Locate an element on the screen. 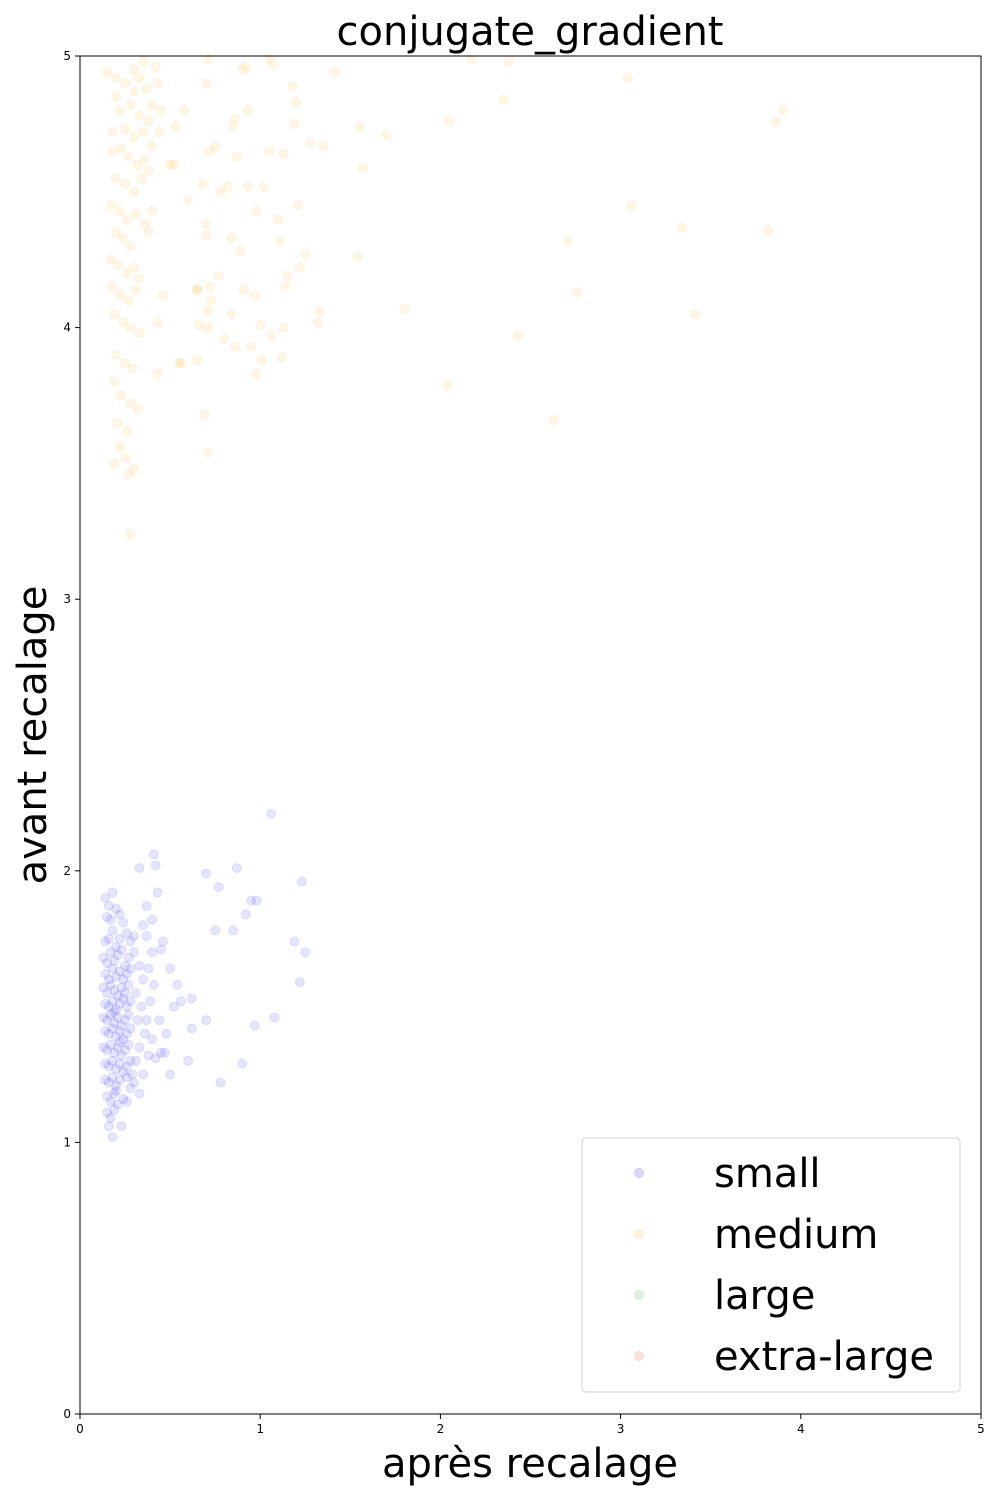 This screenshot has width=1000, height=1500. x-axis: 0 1 2 3 4 5 is located at coordinates (530, 1425).